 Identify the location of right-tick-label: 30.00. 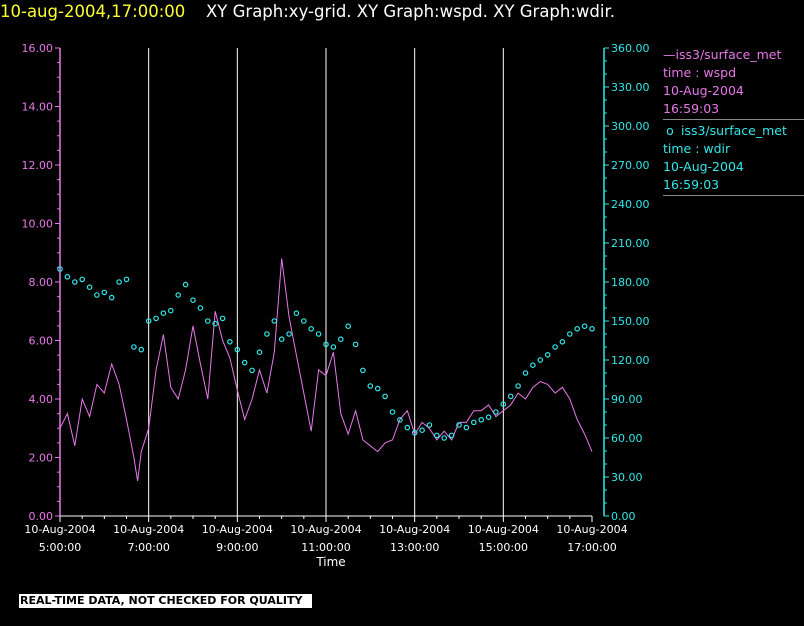
(627, 477).